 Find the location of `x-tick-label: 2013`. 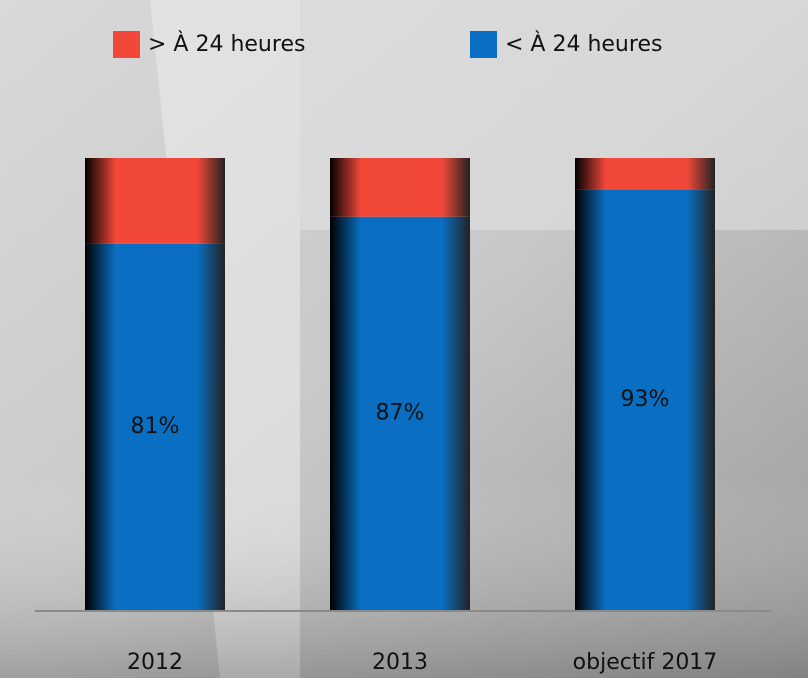

x-tick-label: 2013 is located at coordinates (400, 662).